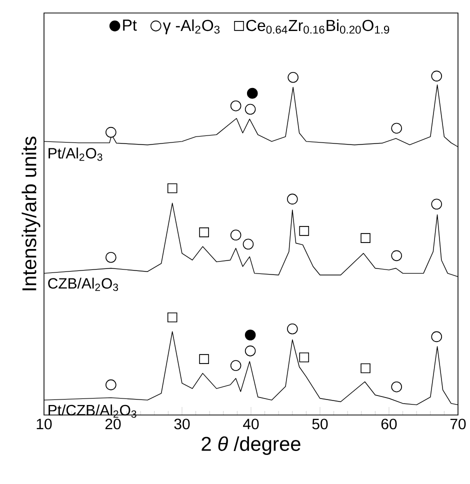  Describe the element at coordinates (251, 445) in the screenshot. I see `x-axis-title: 2 θ /degree` at that location.